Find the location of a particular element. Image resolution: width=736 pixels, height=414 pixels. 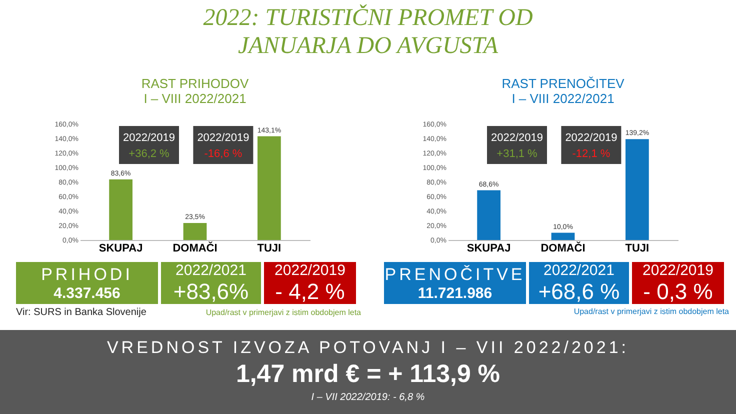

text: I – VII 2022/2019: - 6,8 % is located at coordinates (368, 397).